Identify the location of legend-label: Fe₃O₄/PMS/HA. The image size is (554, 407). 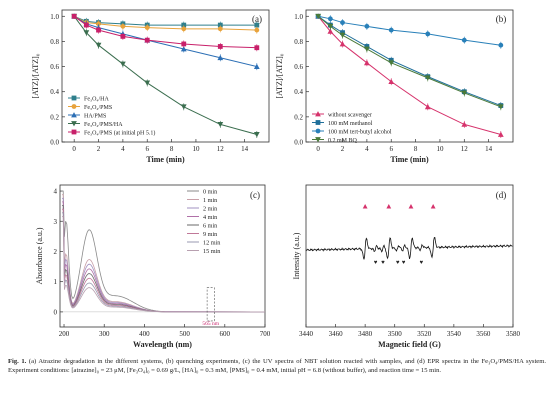
(103, 125).